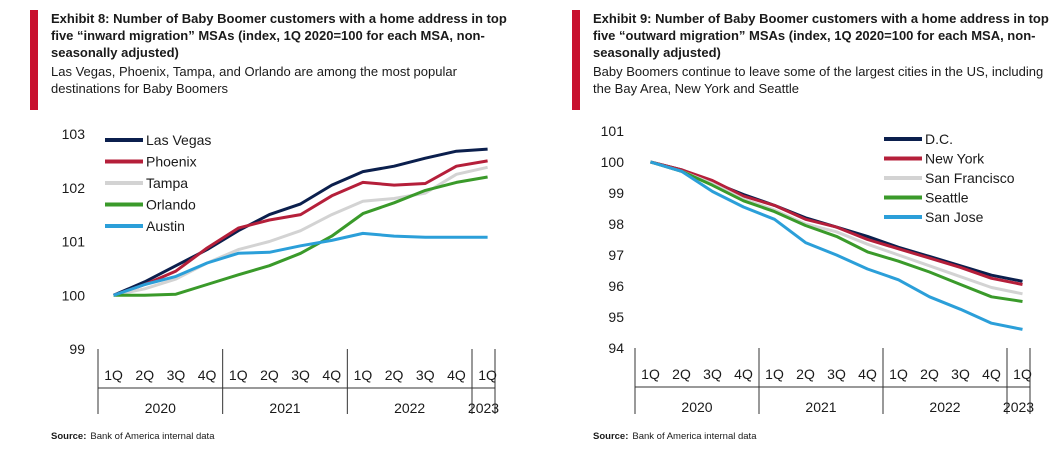  Describe the element at coordinates (616, 317) in the screenshot. I see `y-tick-label: 95` at that location.